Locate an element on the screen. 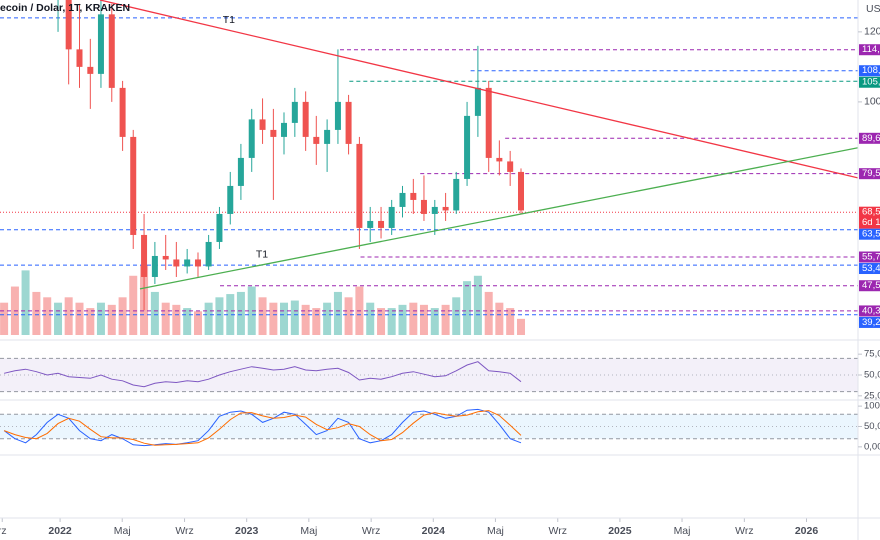 Image resolution: width=880 pixels, height=540 pixels. x-tick-label: 2022 is located at coordinates (60, 531).